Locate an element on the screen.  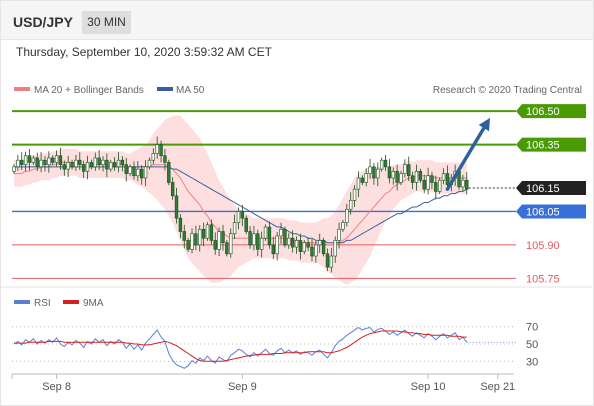
rsi-tick-50: 50 is located at coordinates (532, 345).